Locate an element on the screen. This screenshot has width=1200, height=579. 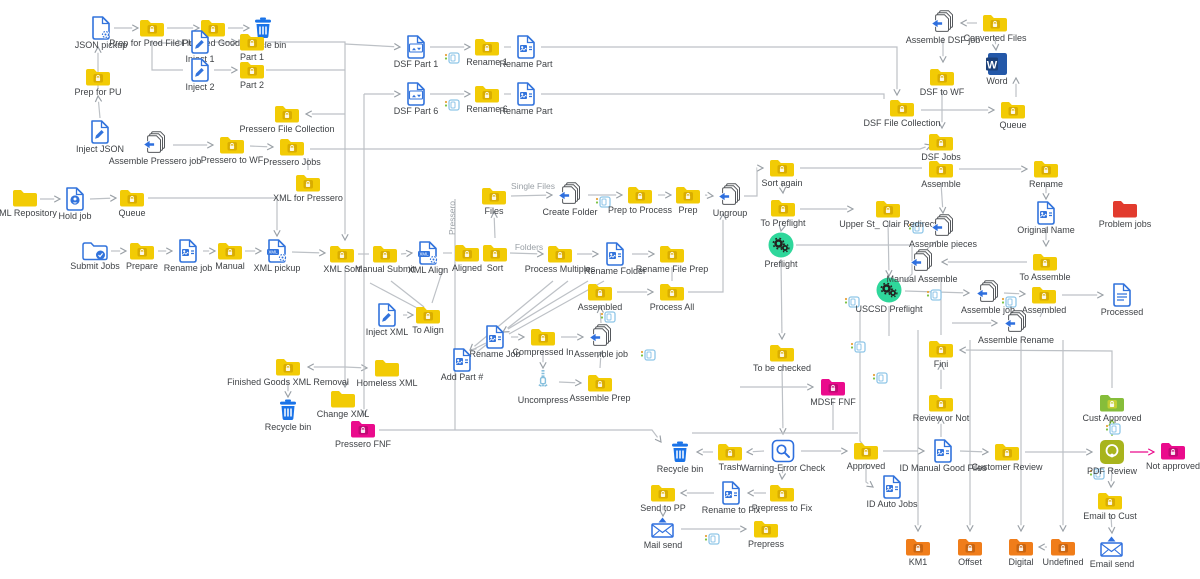
node-label: Rename is located at coordinates (1046, 184).